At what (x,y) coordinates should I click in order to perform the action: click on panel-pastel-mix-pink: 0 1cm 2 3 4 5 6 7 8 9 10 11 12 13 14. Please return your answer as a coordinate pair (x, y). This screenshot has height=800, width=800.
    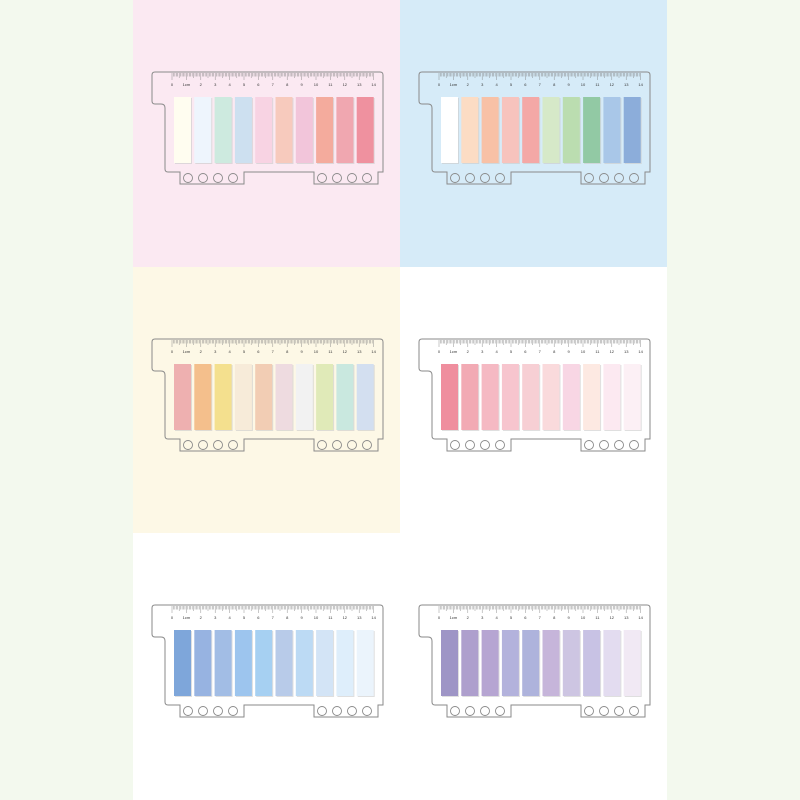
    Looking at the image, I should click on (266, 133).